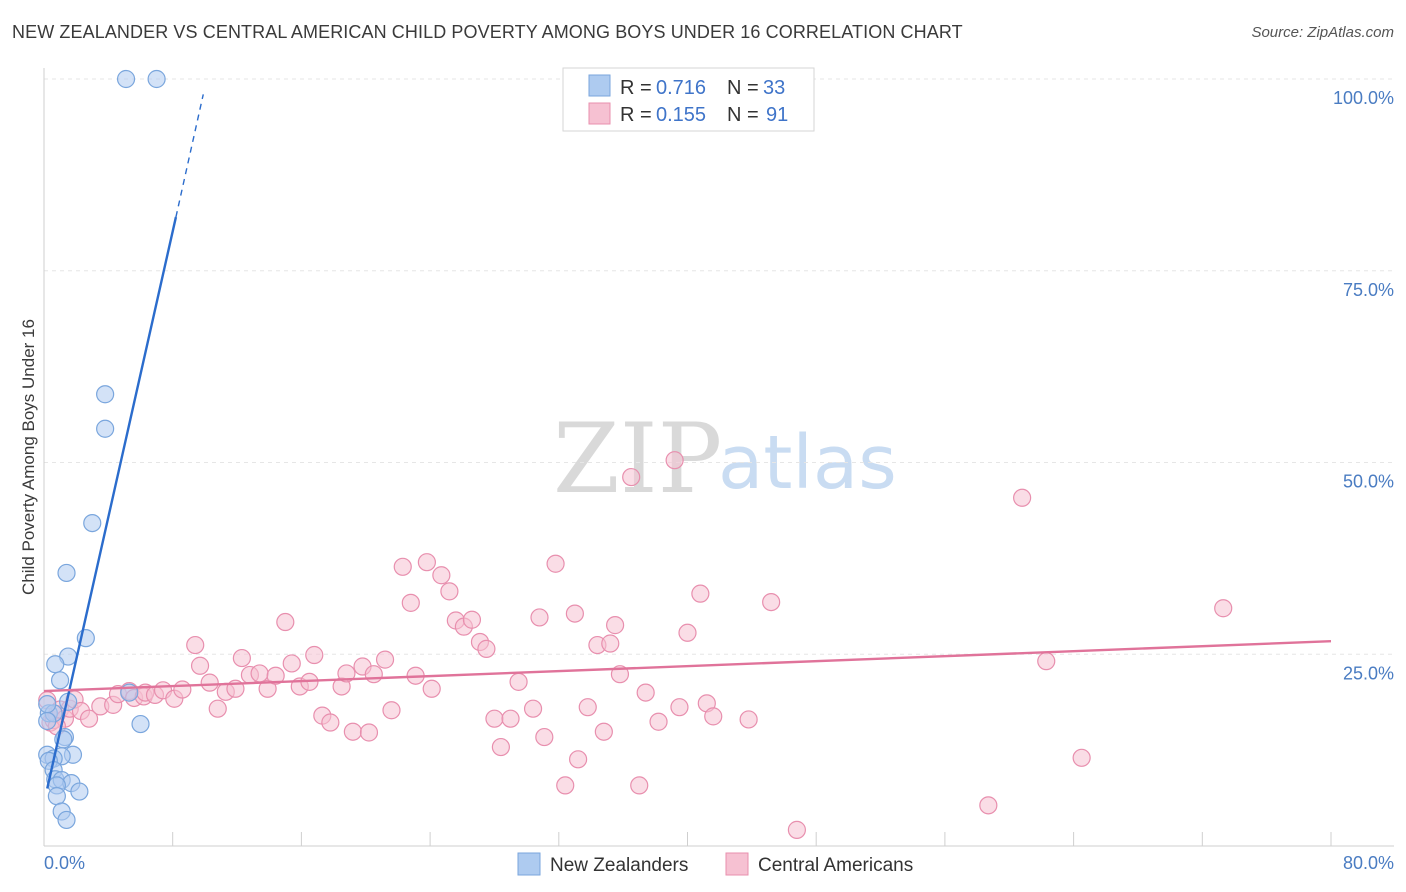 The width and height of the screenshot is (1406, 892). What do you see at coordinates (777, 115) in the screenshot?
I see `legend-n-value-2: 91` at bounding box center [777, 115].